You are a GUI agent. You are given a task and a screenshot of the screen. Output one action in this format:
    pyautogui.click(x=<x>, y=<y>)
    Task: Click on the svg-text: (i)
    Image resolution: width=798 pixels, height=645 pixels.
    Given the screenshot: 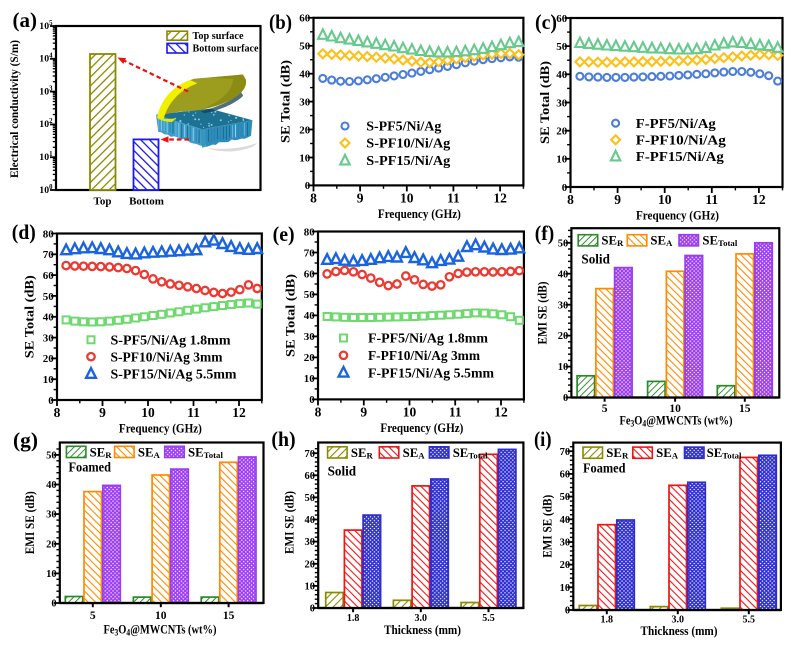 What is the action you would take?
    pyautogui.click(x=543, y=439)
    